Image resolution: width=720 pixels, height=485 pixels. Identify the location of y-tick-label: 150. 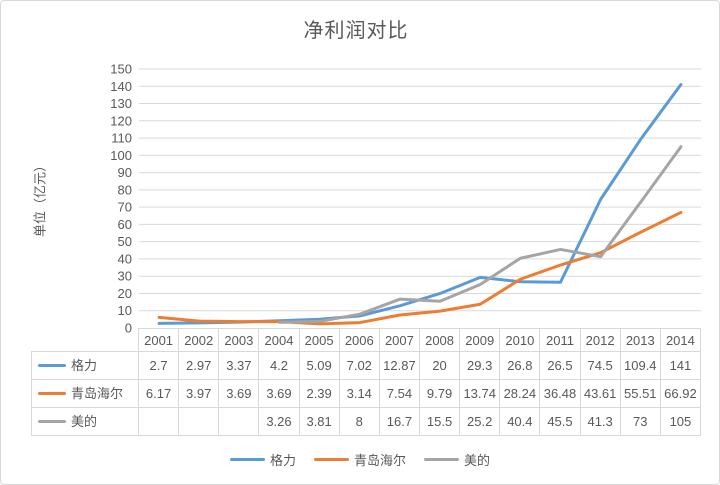
(121, 69).